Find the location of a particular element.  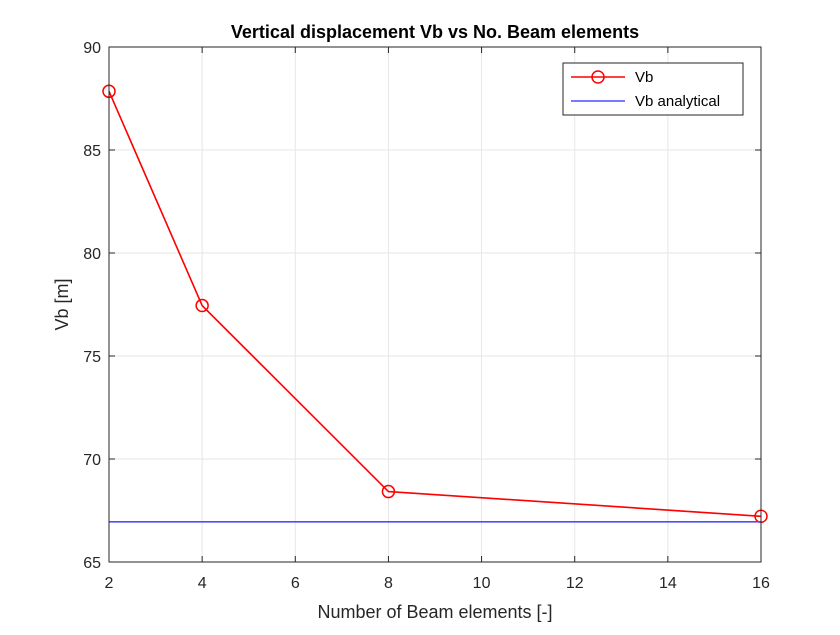

legend-label-vb-analytical: Vb analytical is located at coordinates (677, 101).